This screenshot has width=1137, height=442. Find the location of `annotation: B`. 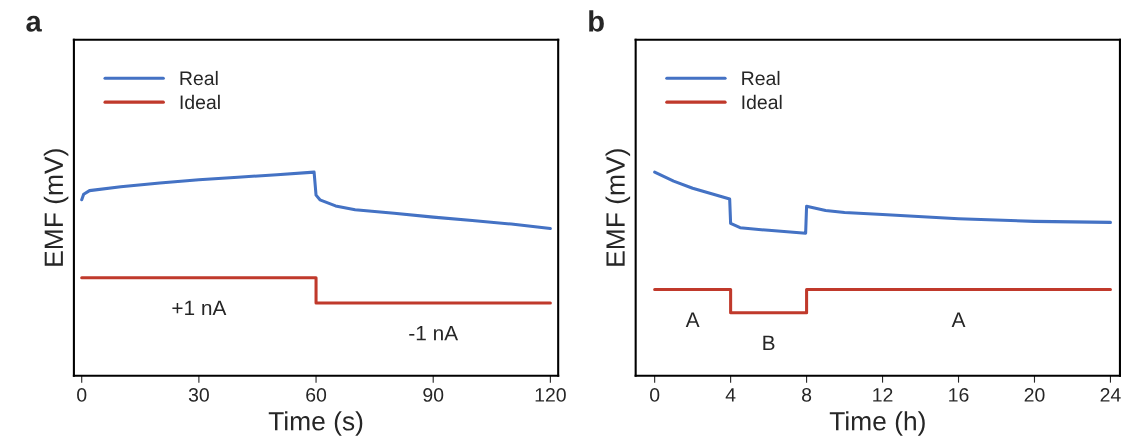

annotation: B is located at coordinates (769, 343).